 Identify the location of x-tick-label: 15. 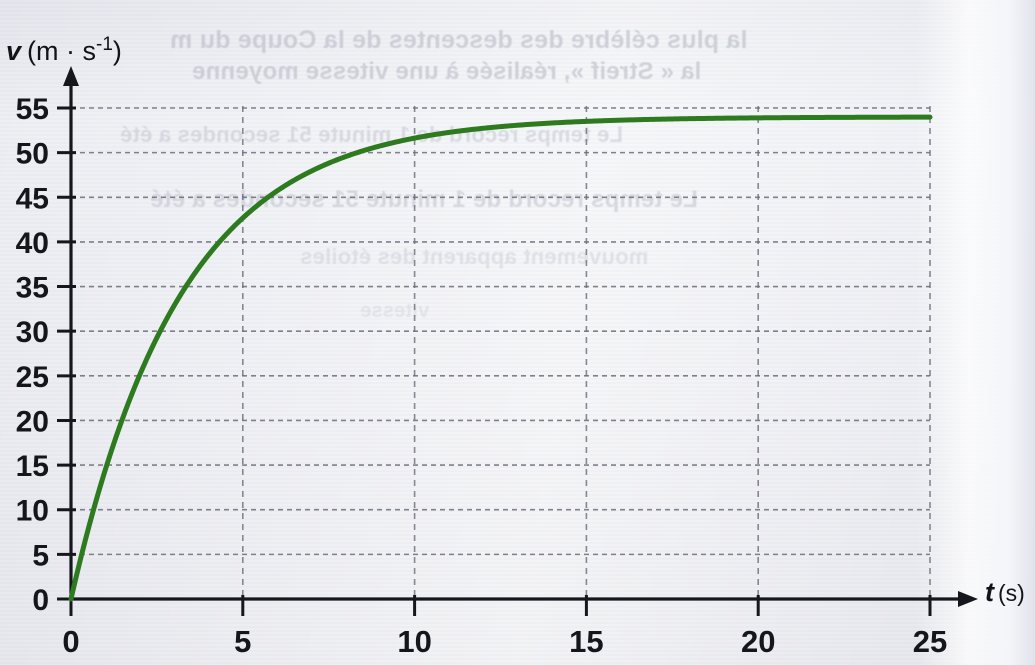
(586, 641).